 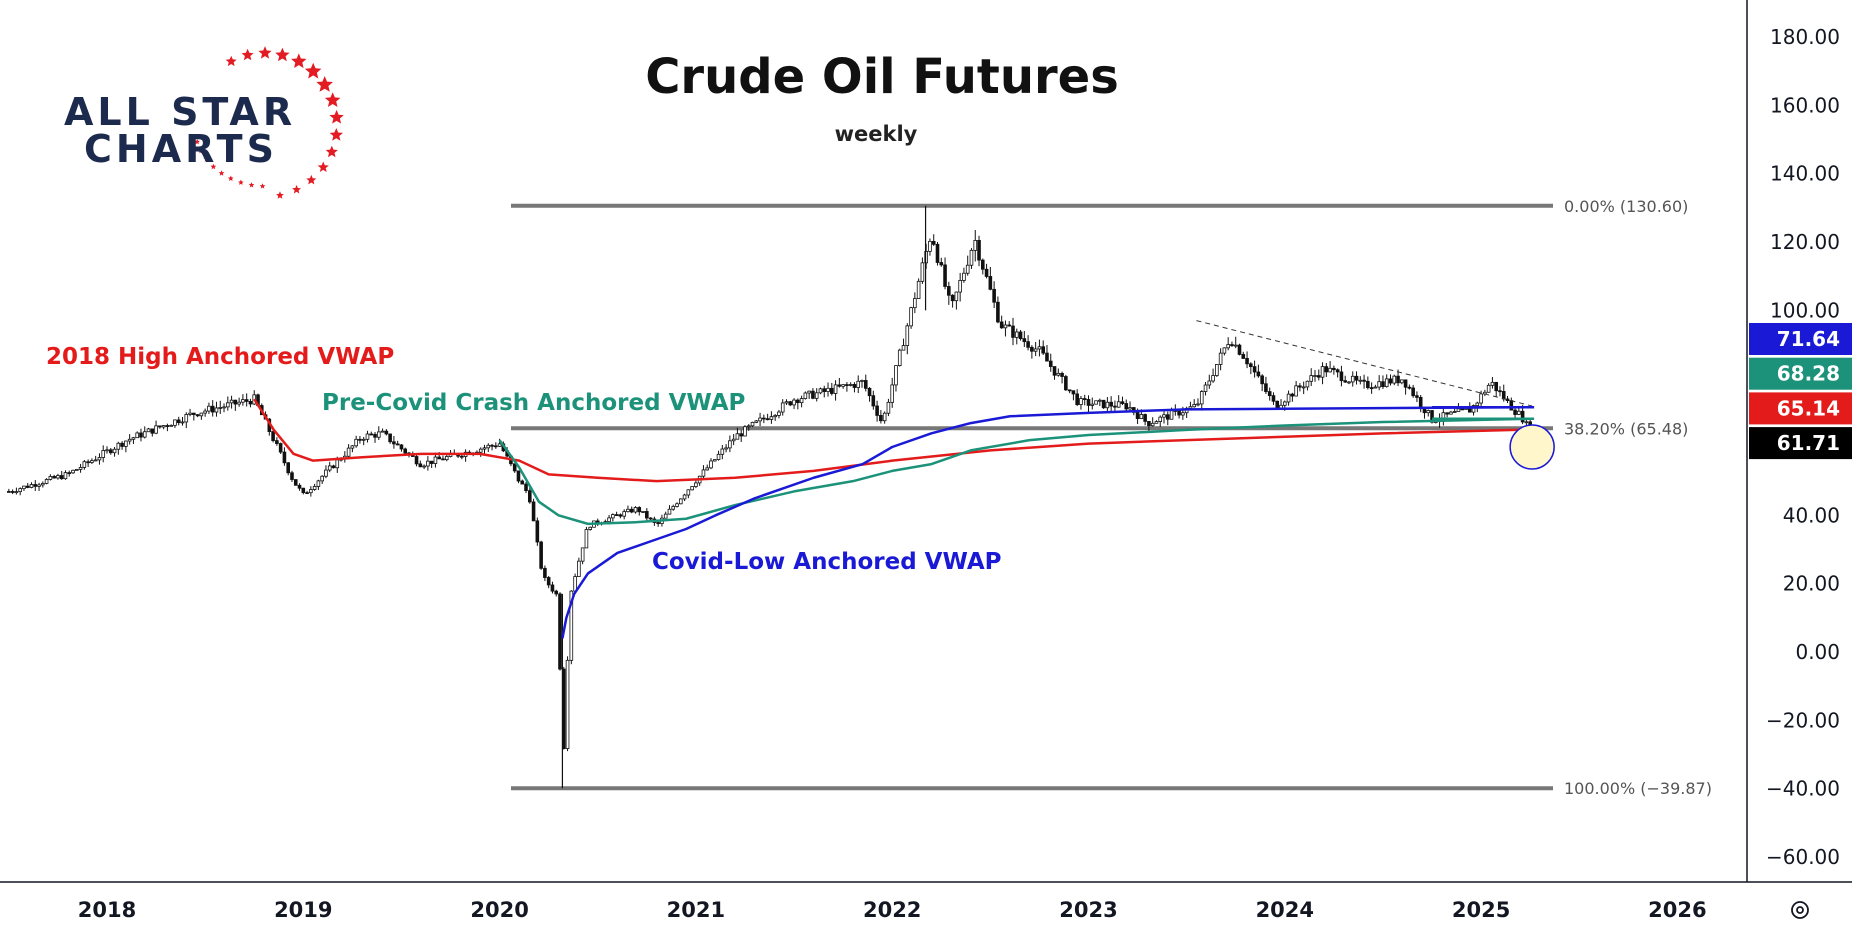 What do you see at coordinates (1808, 408) in the screenshot?
I see `price-badge-label: 65.14` at bounding box center [1808, 408].